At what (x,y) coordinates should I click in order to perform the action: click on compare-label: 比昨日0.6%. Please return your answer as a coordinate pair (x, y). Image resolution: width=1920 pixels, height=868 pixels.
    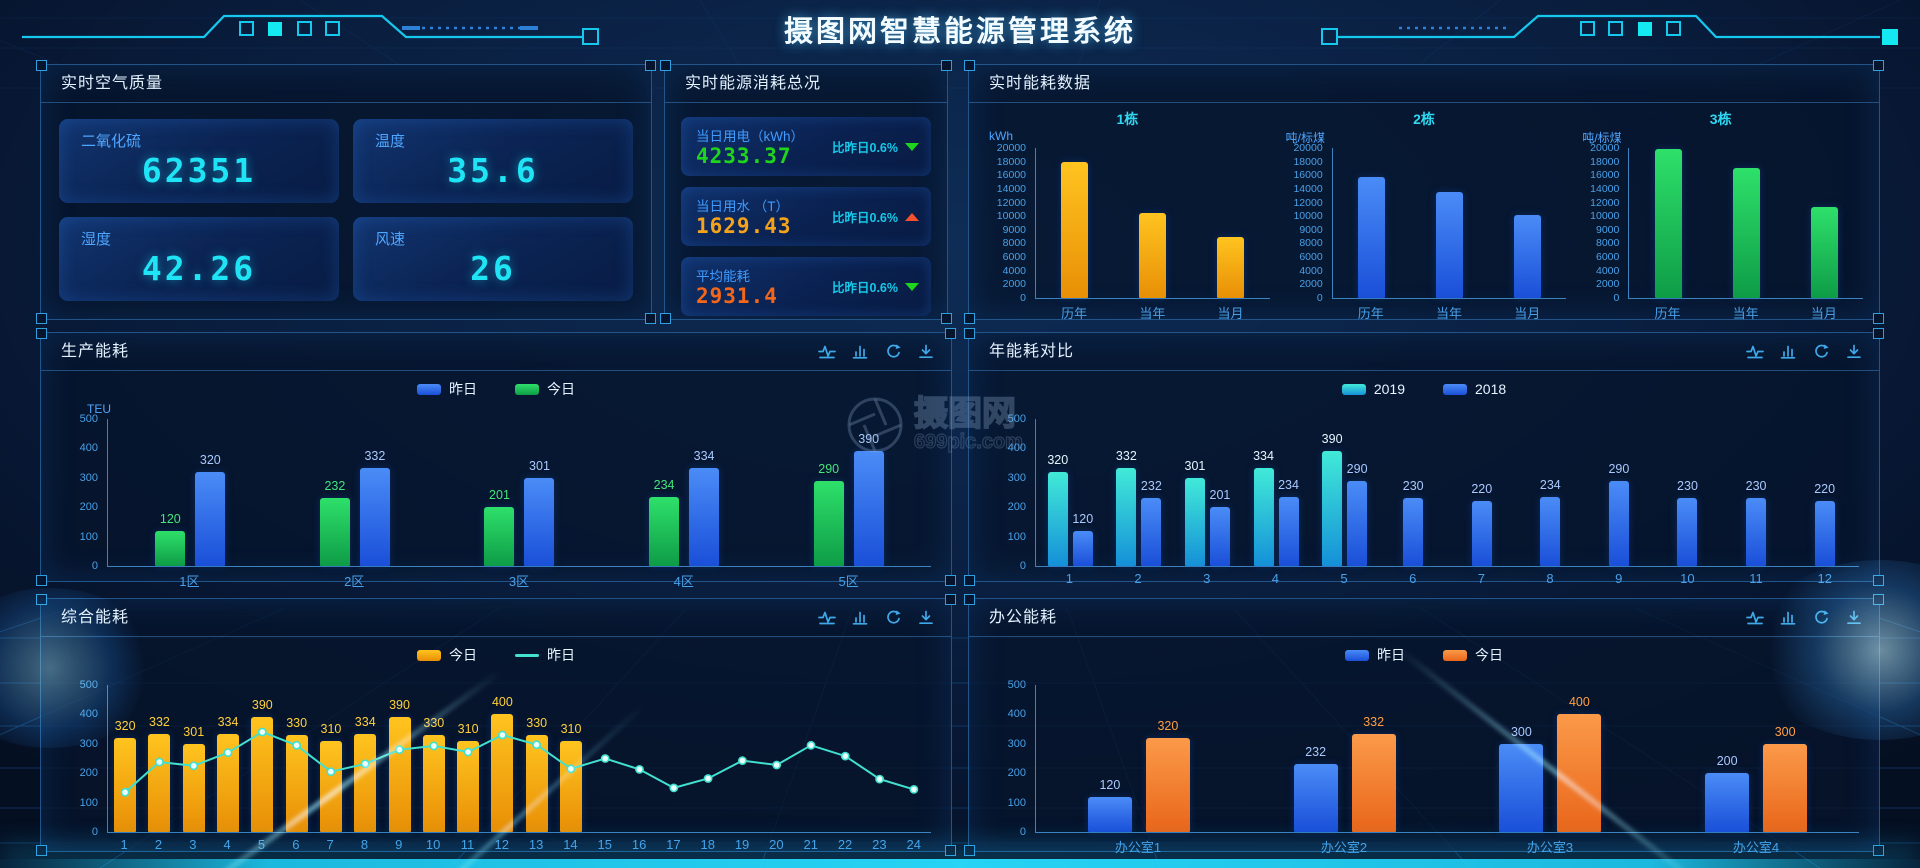
    Looking at the image, I should click on (865, 288).